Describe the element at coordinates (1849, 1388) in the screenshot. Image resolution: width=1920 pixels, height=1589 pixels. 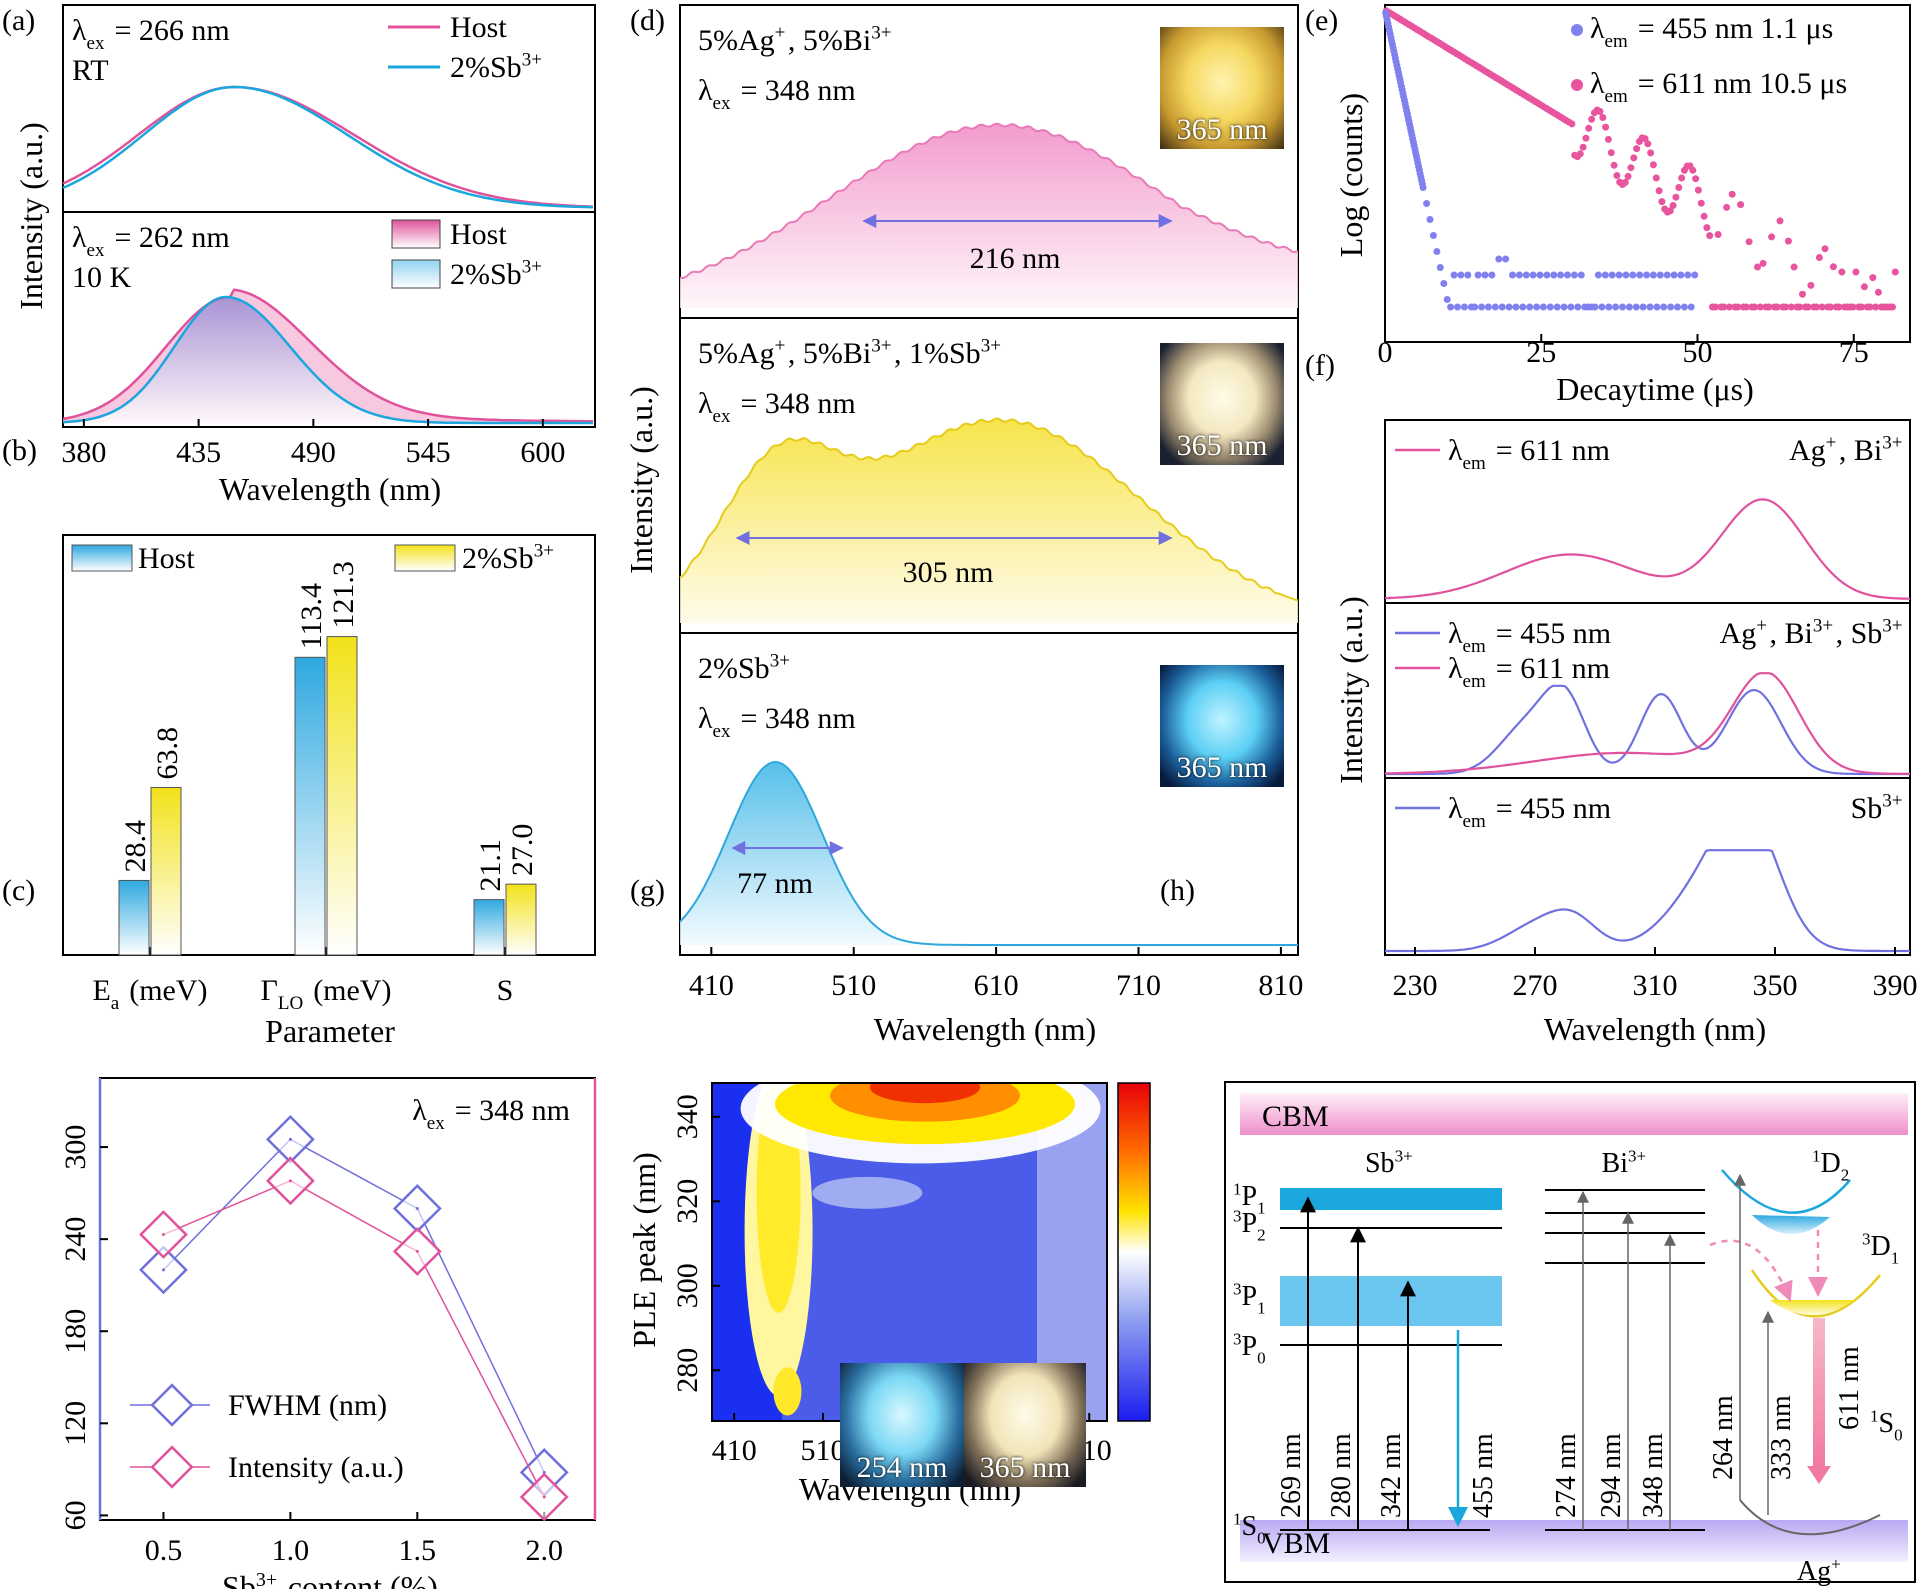
I see `ag-transition-label-2: 611 nm` at that location.